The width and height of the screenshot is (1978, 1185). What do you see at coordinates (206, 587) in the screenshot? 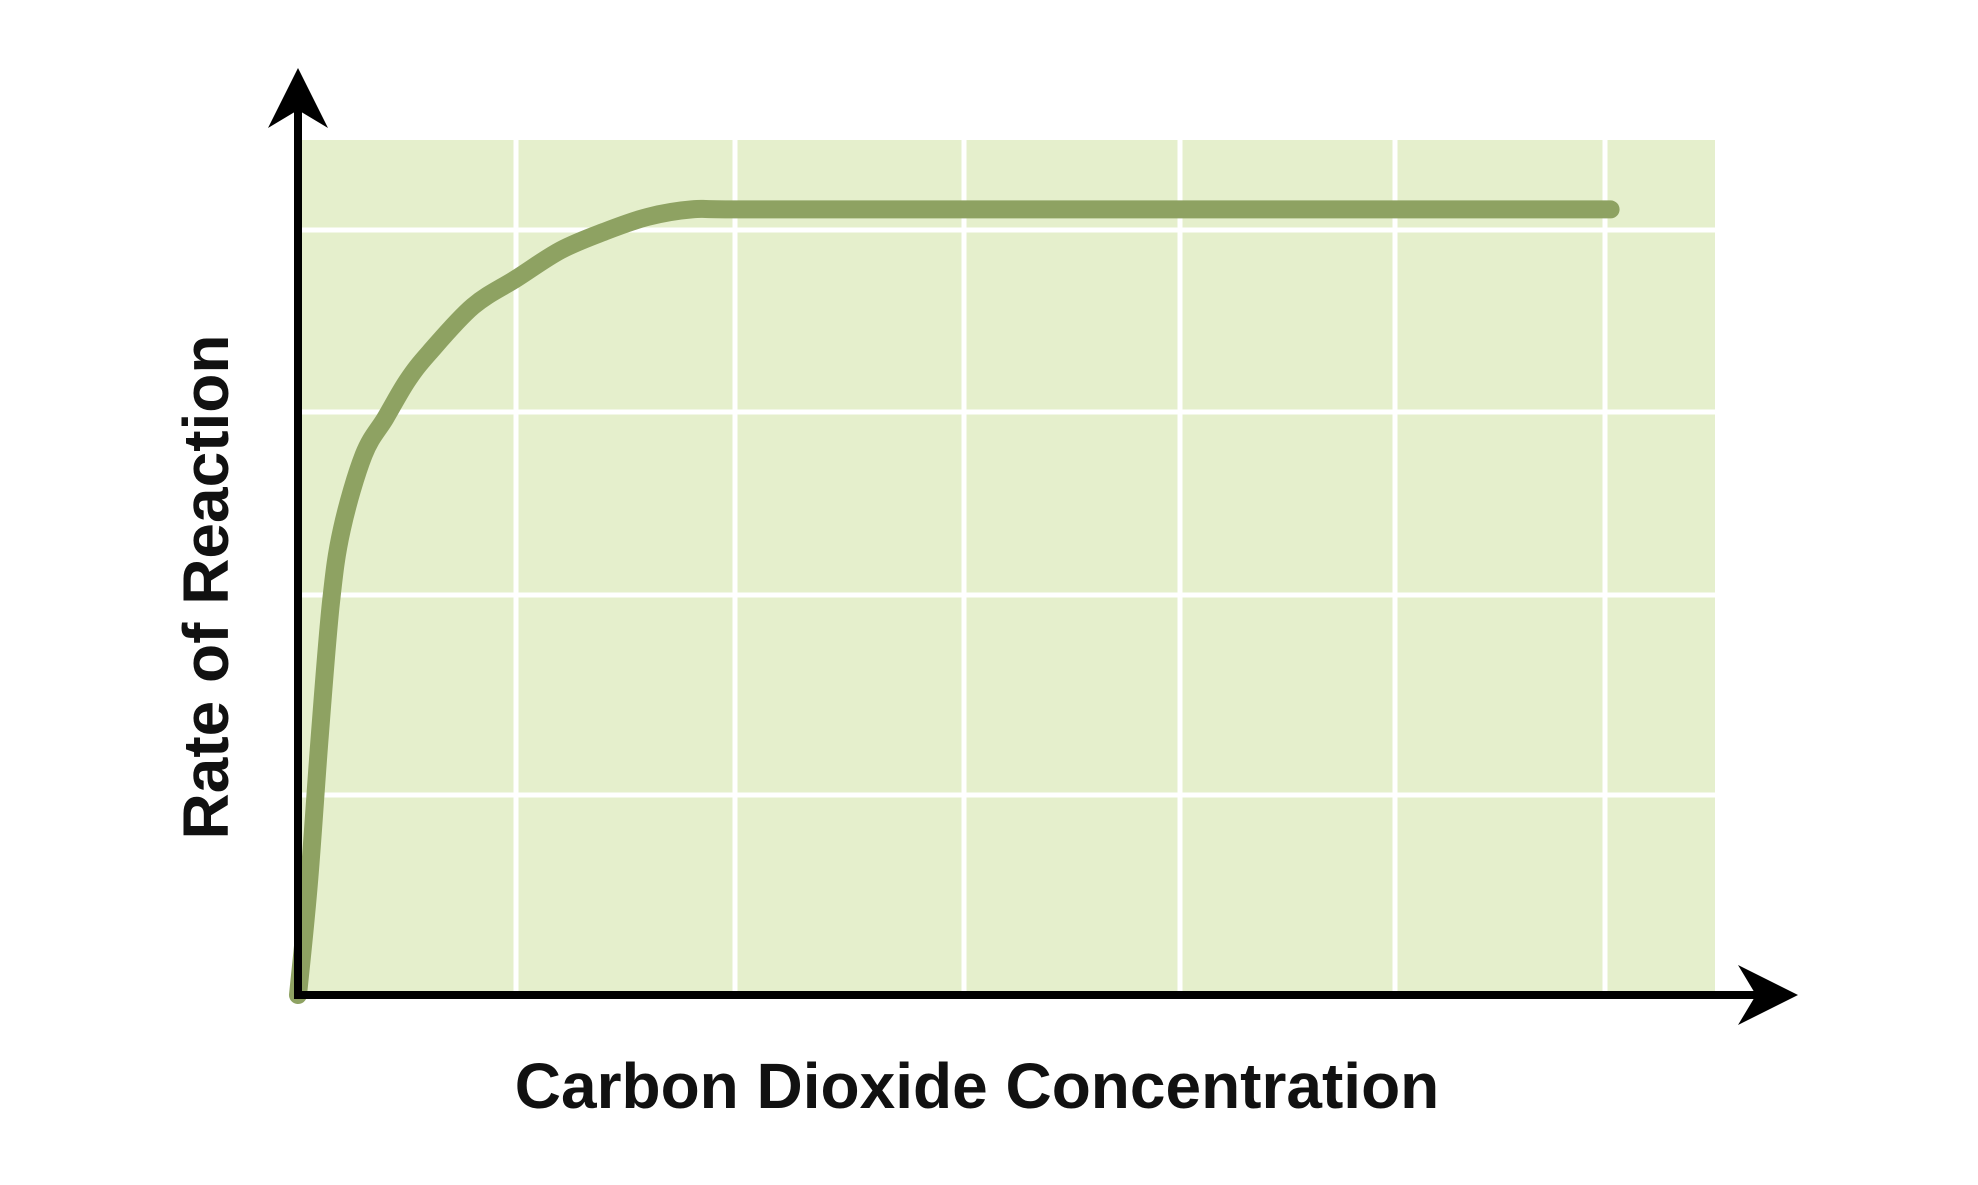
I see `y-axis-title: Rate of Reaction` at bounding box center [206, 587].